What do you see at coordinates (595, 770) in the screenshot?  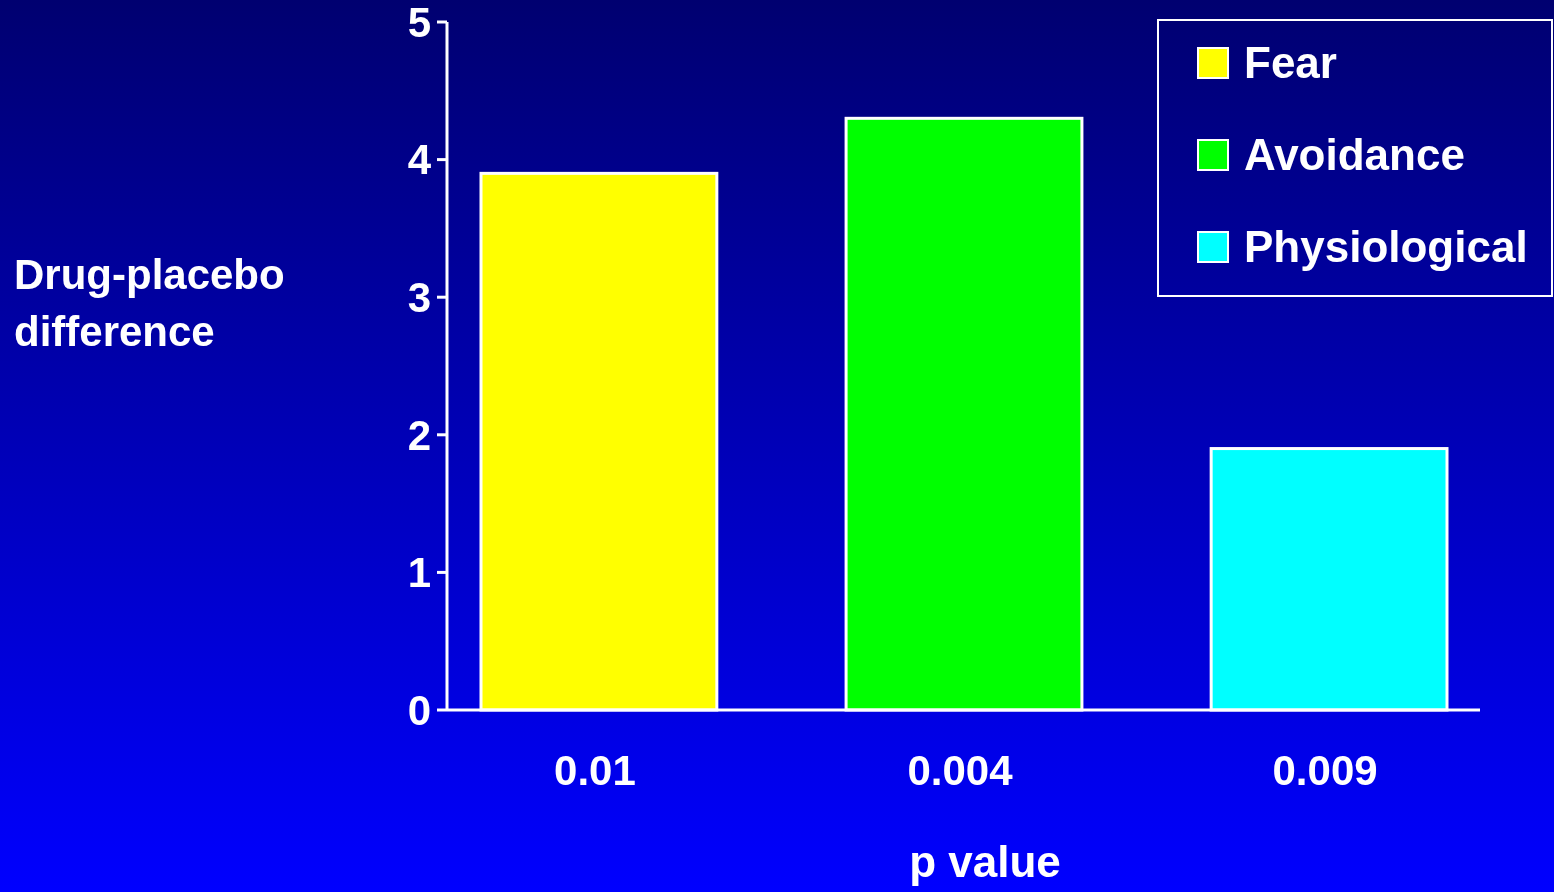 I see `x-tick-label: 0.01` at bounding box center [595, 770].